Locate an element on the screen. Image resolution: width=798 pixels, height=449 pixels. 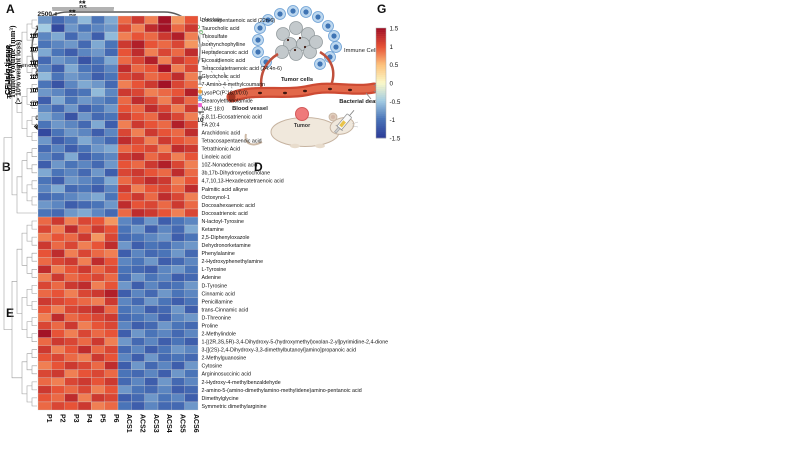
svg-text: 0 is located at coordinates (392, 84).